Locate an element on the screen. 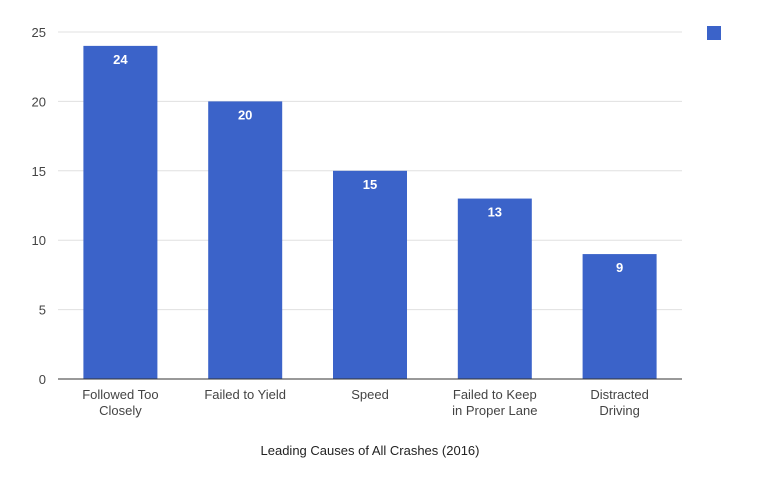 This screenshot has width=777, height=484. x-tick-label: Followed Too Closely is located at coordinates (120, 402).